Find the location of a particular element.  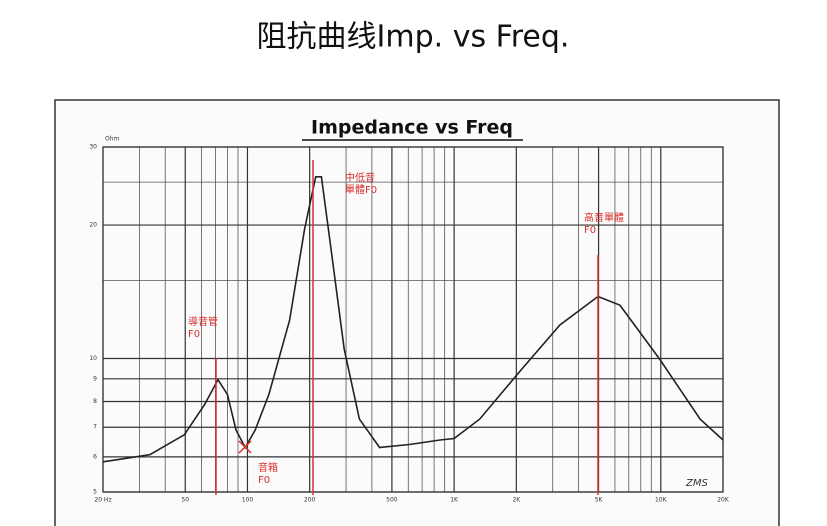

y-tick-label: 5 is located at coordinates (95, 492).